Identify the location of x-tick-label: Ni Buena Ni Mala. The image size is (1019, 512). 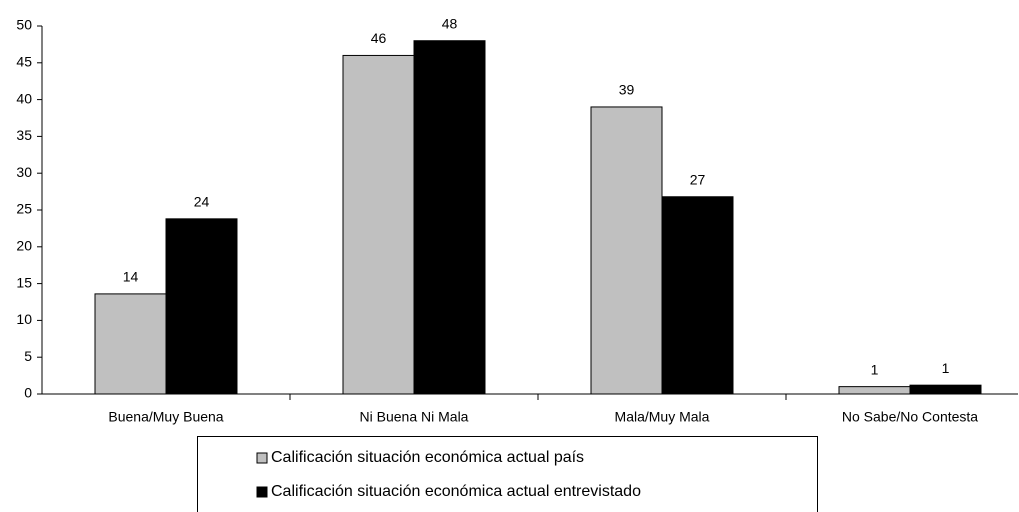
(414, 417).